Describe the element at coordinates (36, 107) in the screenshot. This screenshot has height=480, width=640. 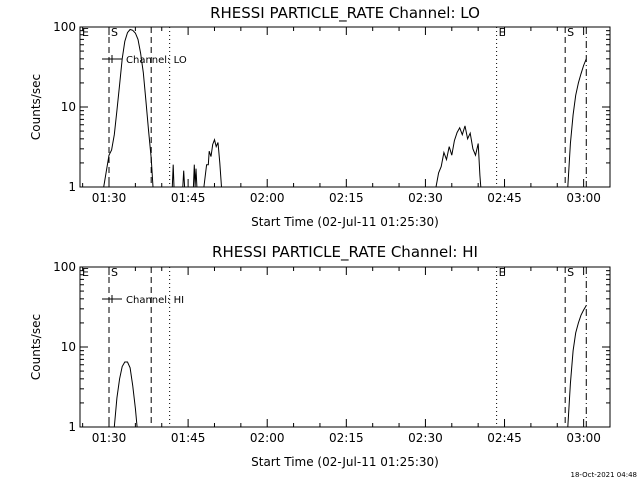
I see `chart-0-y-axis-label: Counts/sec` at that location.